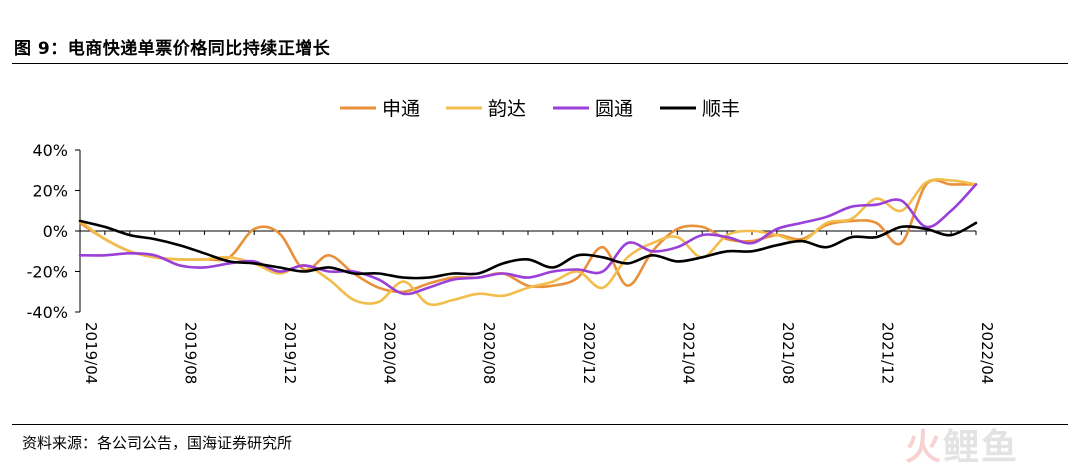 The image size is (1080, 470). Describe the element at coordinates (172, 49) in the screenshot. I see `figure-title: 图 9：电商快递单票价格同比持续正增长` at that location.